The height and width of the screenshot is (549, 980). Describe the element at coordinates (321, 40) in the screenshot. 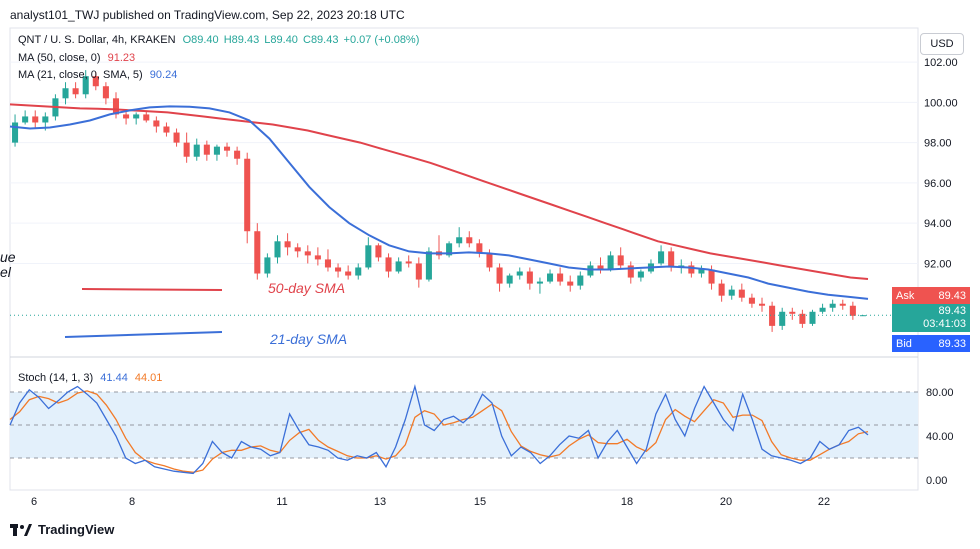

I see `ohlc-close: C89.43` at that location.